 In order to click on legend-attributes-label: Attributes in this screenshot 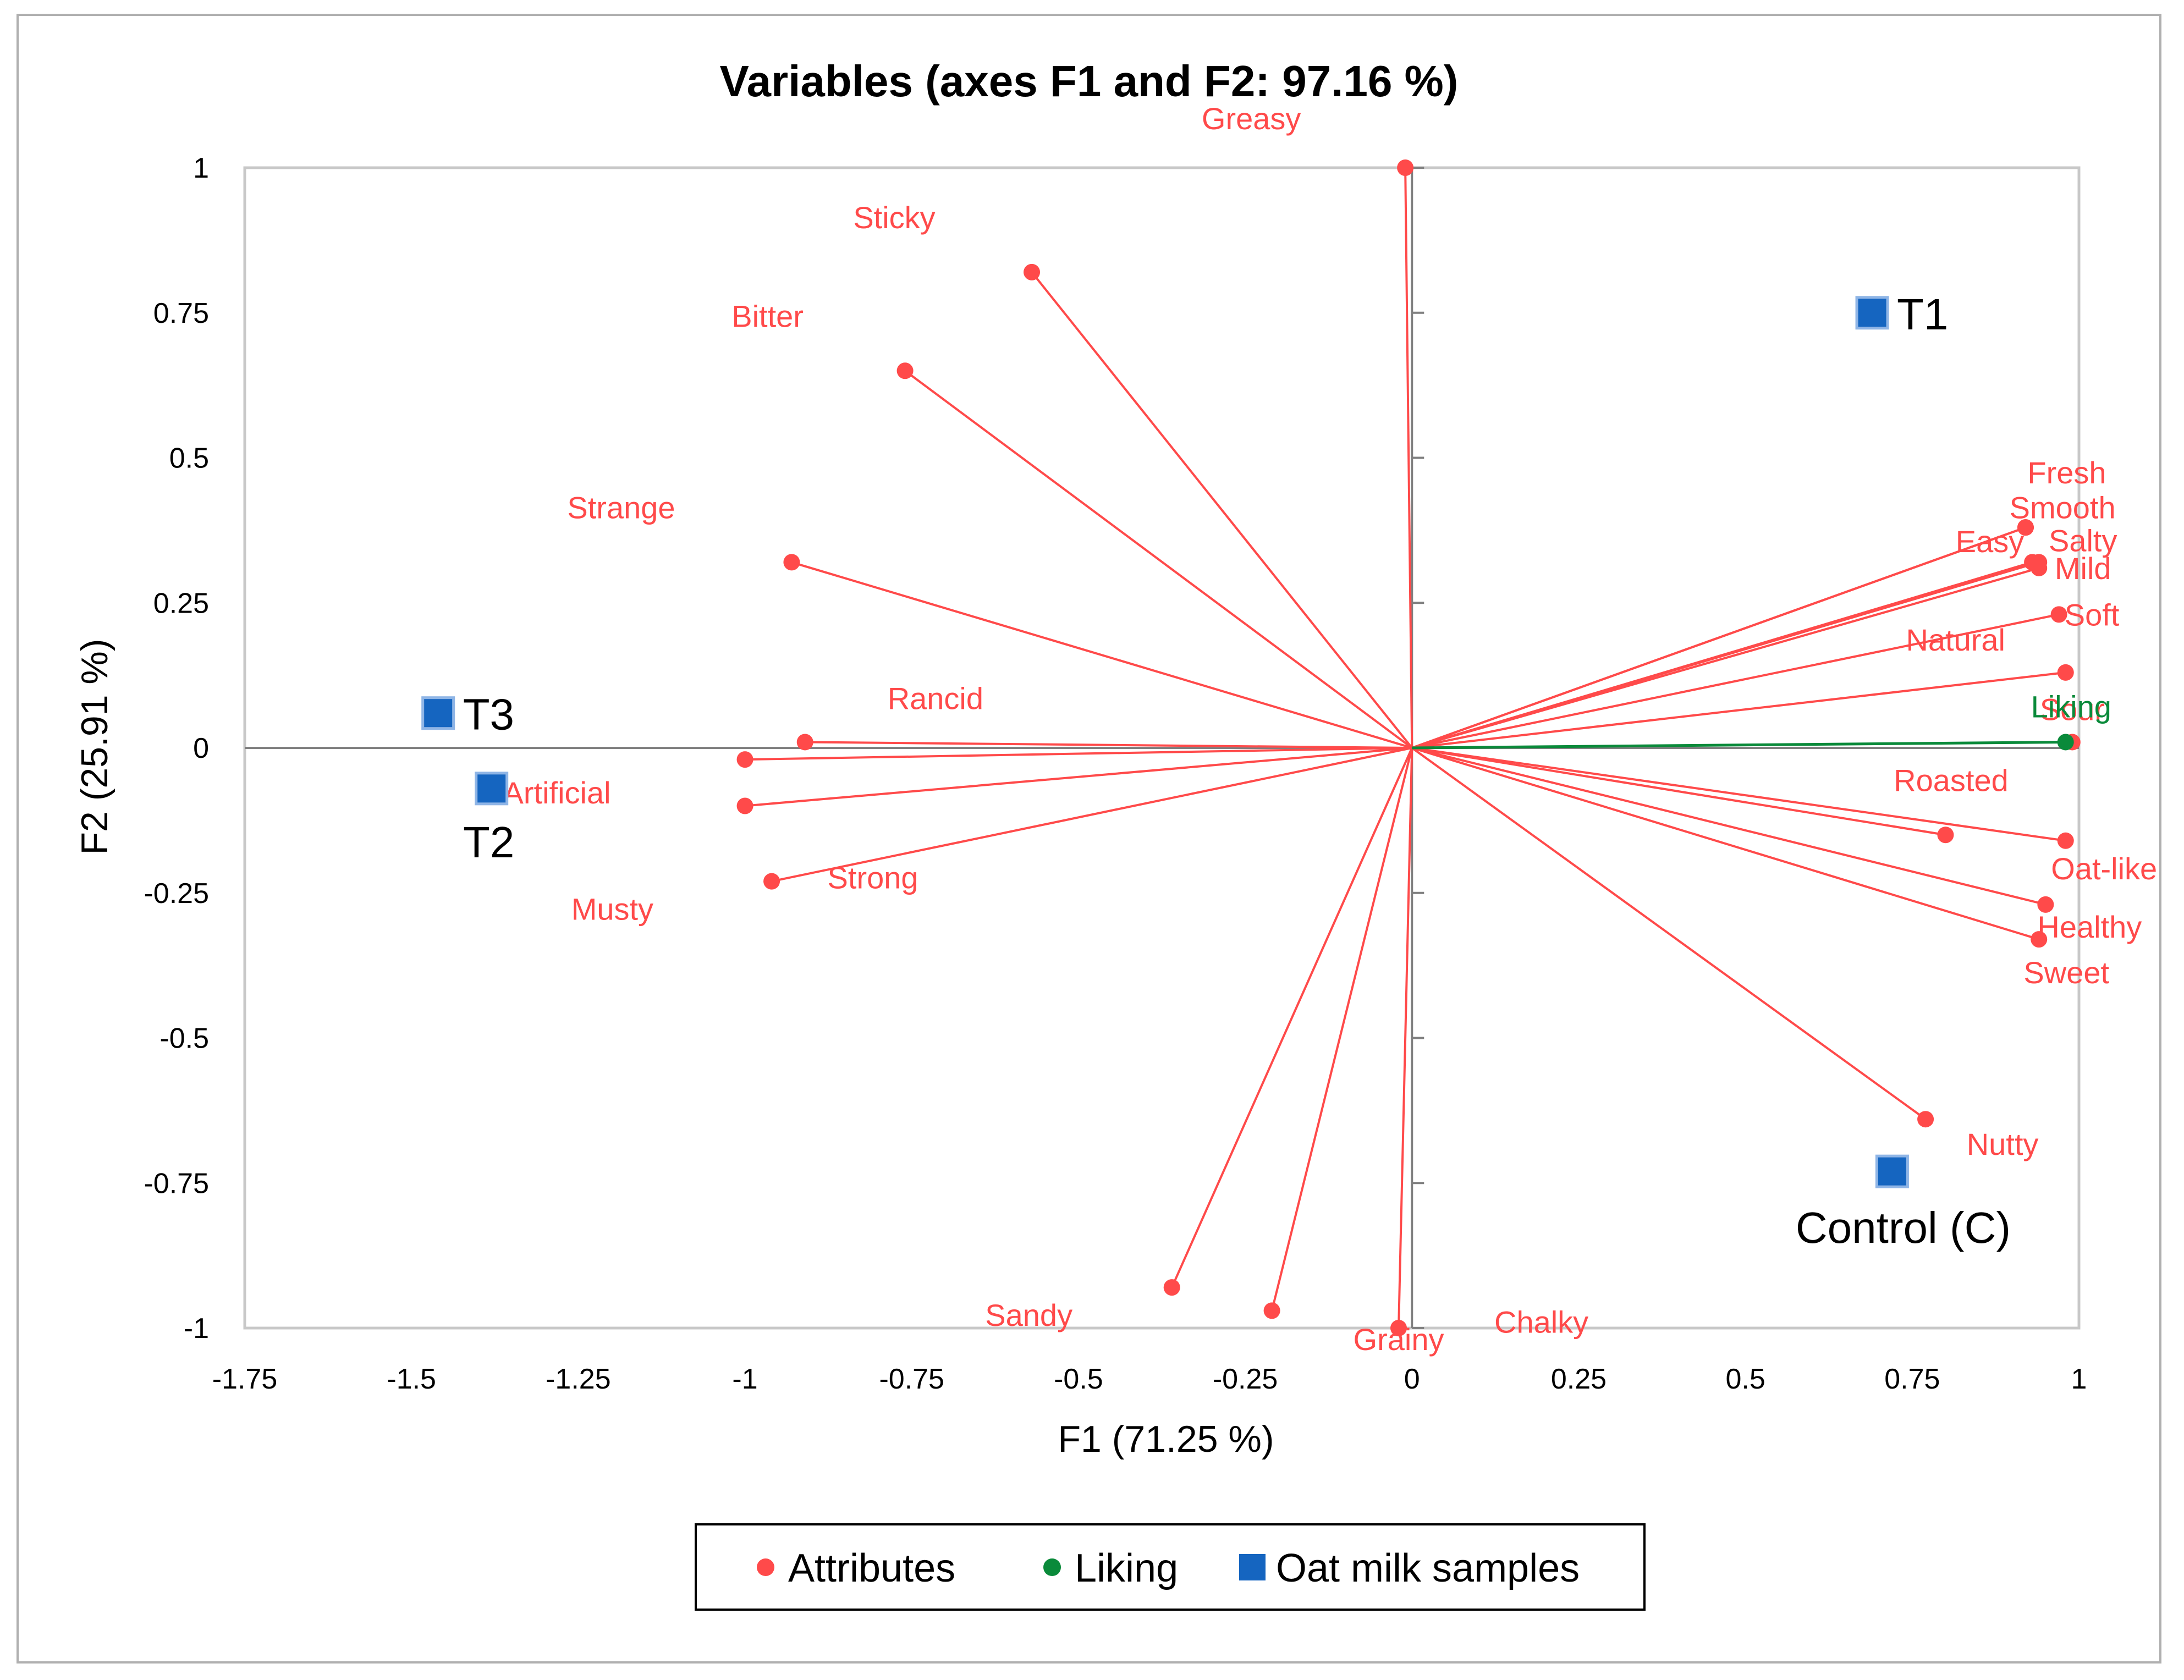, I will do `click(871, 1568)`.